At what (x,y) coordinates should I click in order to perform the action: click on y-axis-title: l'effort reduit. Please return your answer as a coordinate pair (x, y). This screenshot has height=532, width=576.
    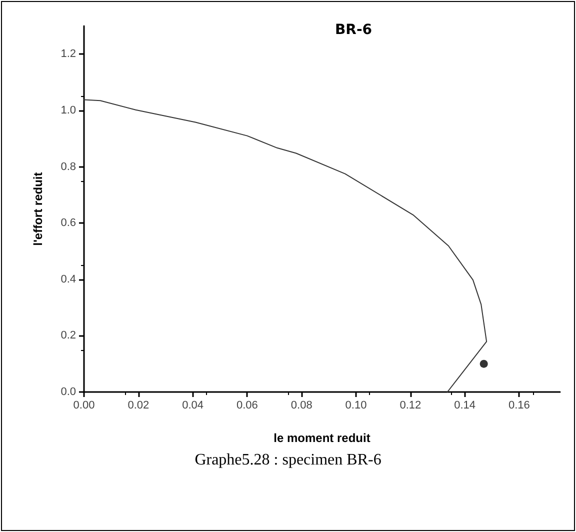
    Looking at the image, I should click on (38, 209).